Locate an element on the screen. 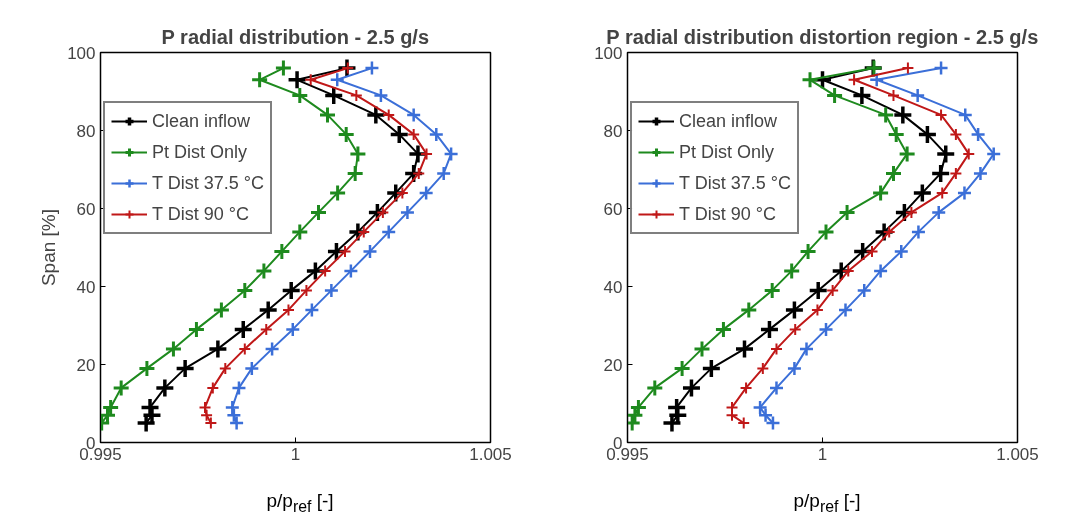  y-tick-label: 100 is located at coordinates (81, 53).